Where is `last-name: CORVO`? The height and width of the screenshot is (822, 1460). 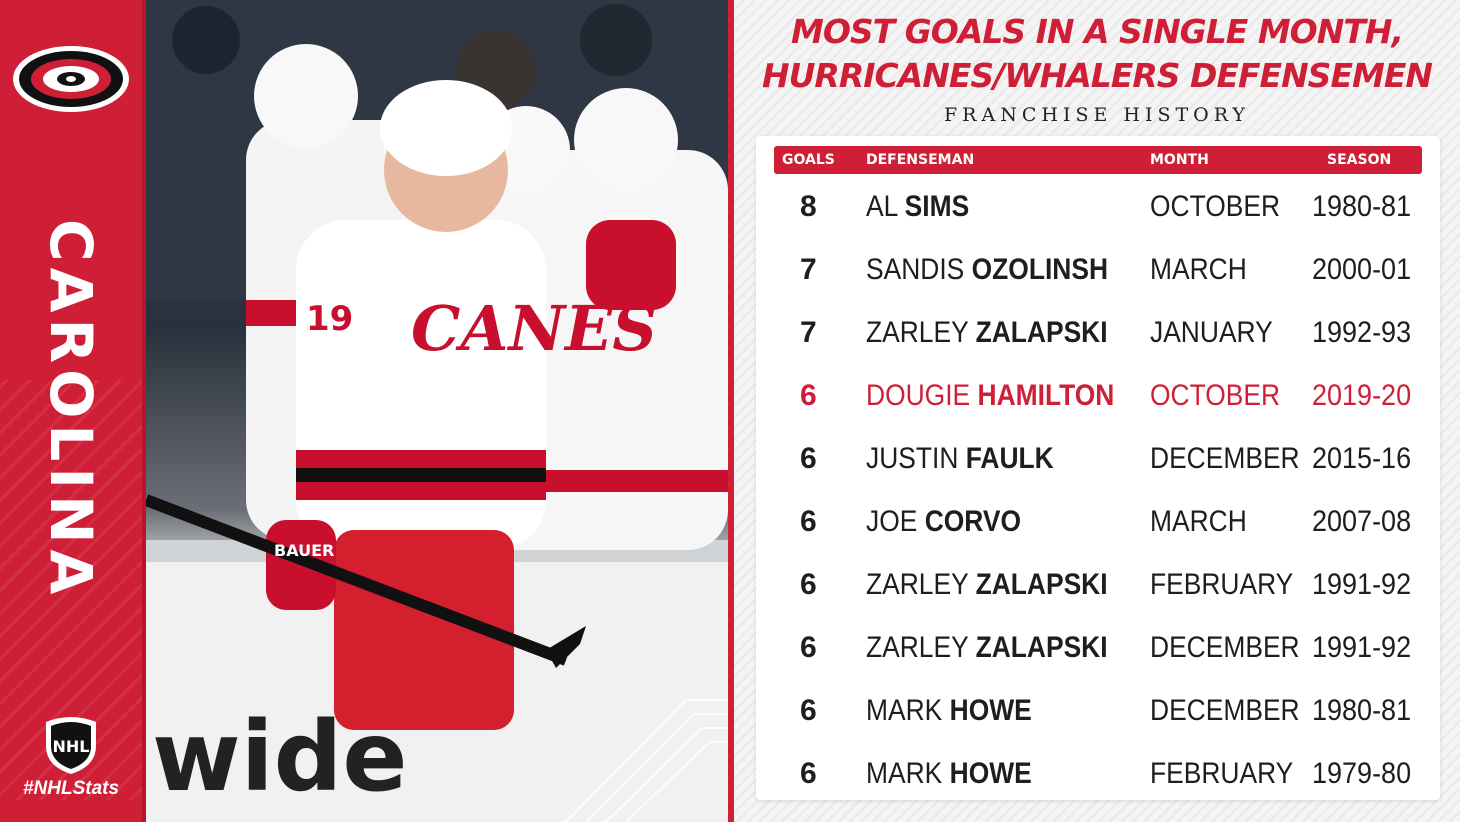 last-name: CORVO is located at coordinates (973, 521).